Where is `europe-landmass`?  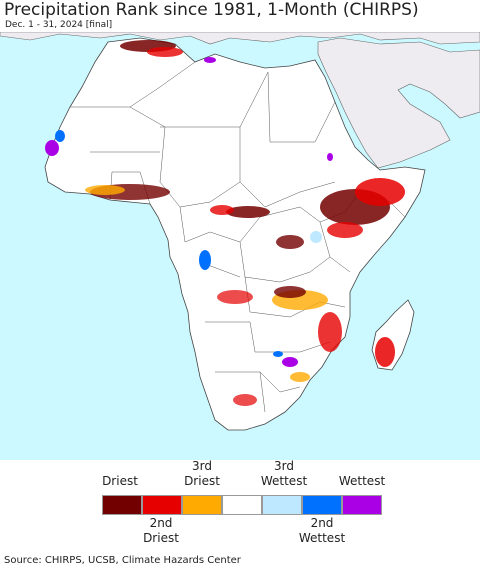 europe-landmass is located at coordinates (240, 38).